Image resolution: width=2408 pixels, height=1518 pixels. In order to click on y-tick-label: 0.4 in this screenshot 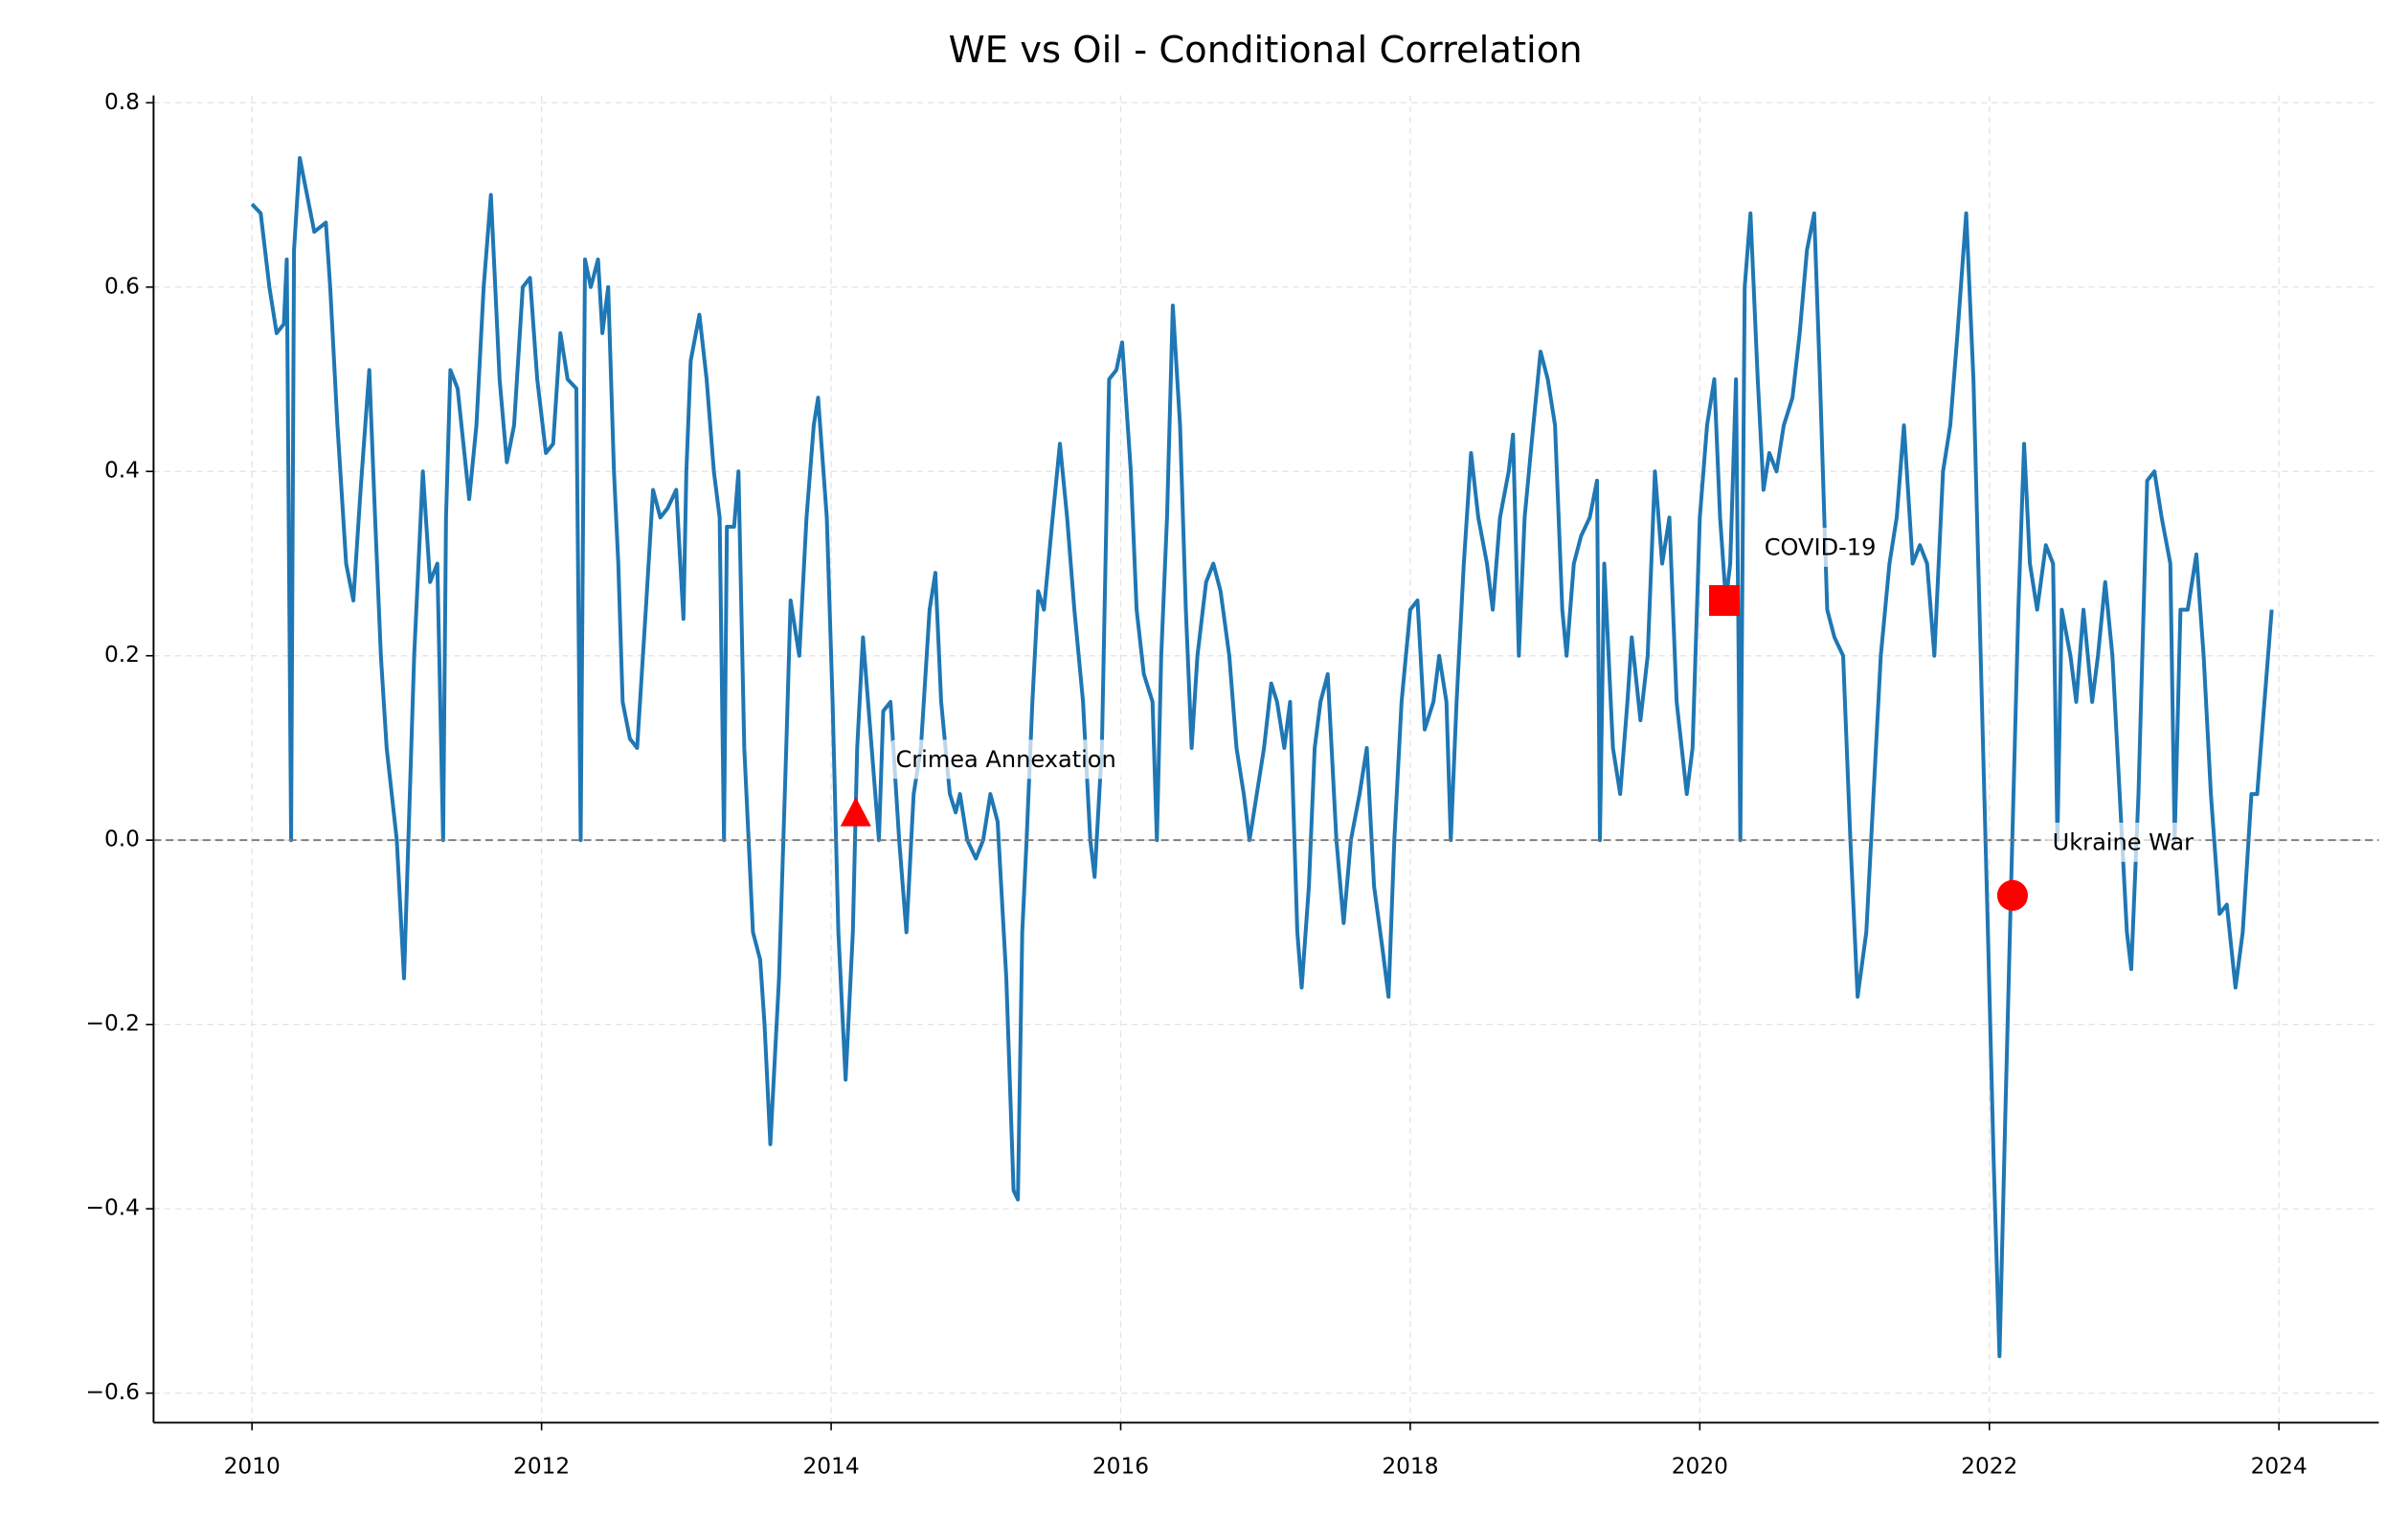, I will do `click(122, 471)`.